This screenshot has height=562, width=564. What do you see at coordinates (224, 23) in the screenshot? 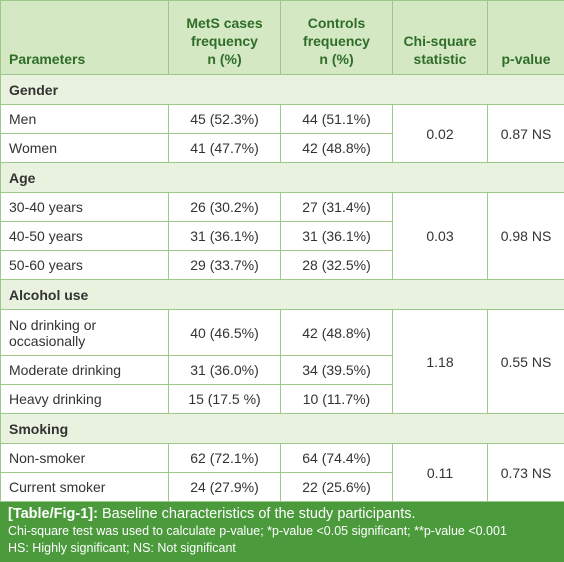
I see `header-text: MetS cases` at bounding box center [224, 23].